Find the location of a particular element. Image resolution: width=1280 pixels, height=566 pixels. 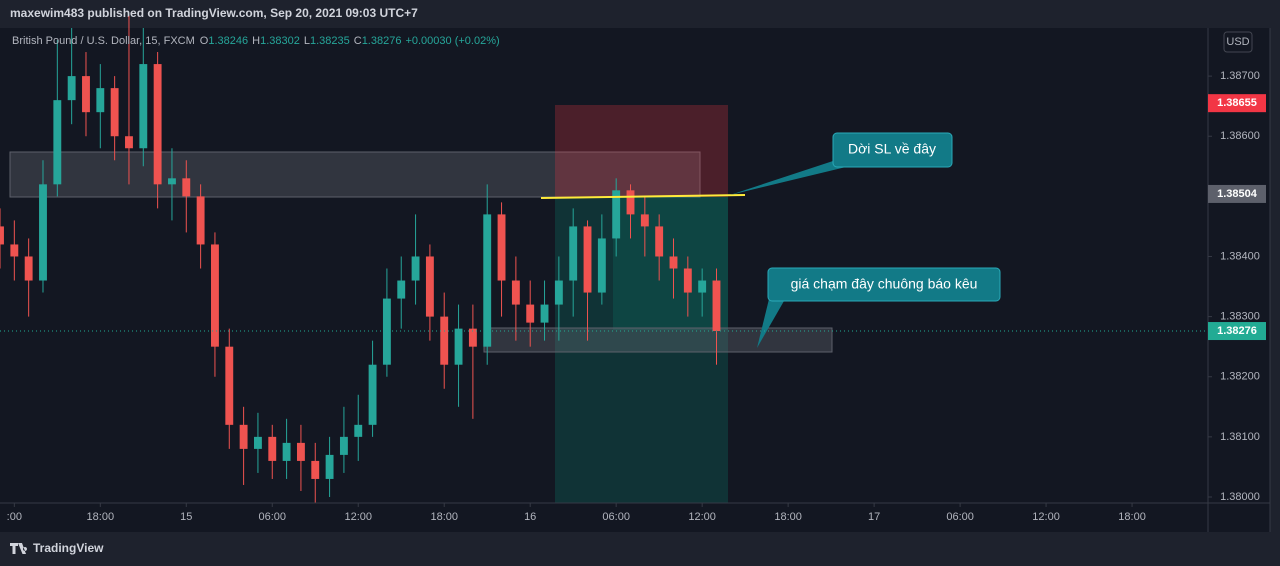

callout-text: giá chạm đây chuông báo kêu is located at coordinates (884, 284).